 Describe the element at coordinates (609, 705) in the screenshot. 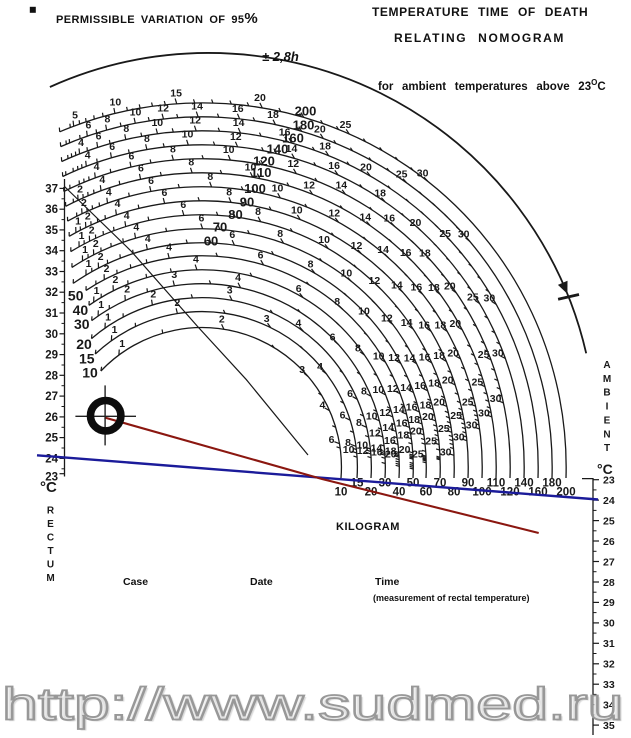

I see `svg-text: 34` at that location.